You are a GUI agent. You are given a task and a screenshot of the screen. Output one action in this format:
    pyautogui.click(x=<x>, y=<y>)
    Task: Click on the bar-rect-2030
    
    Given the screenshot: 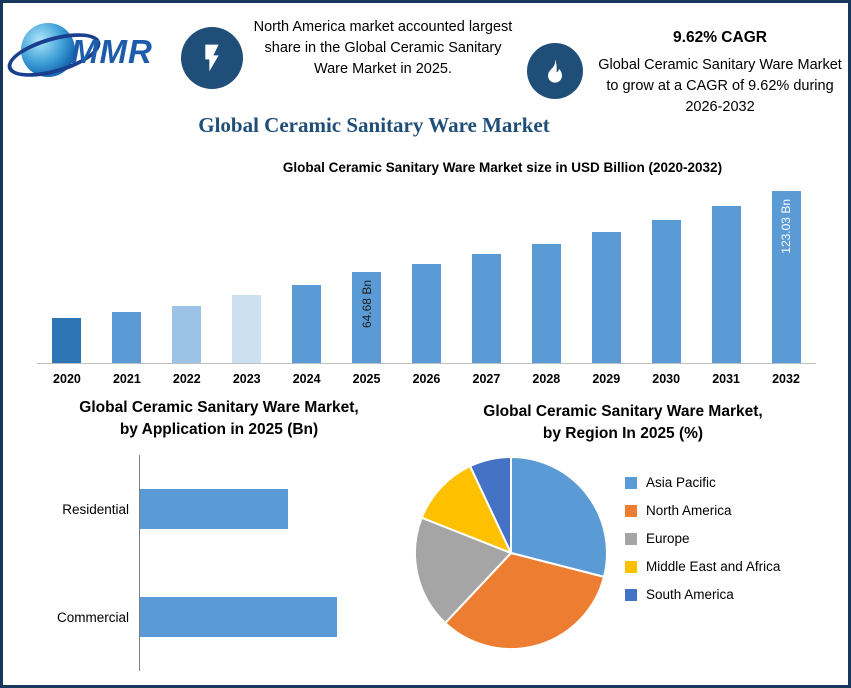 What is the action you would take?
    pyautogui.click(x=666, y=291)
    